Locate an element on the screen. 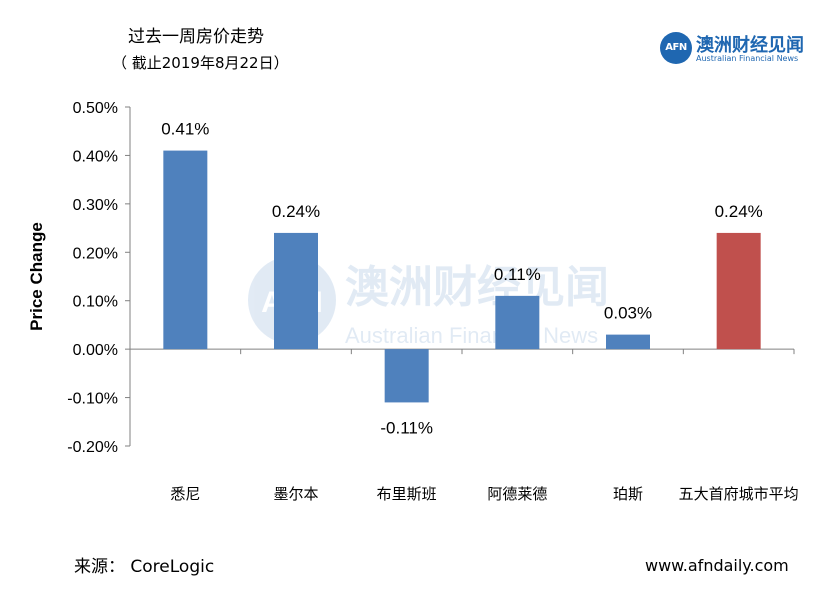  y-tick-label: -0.10% is located at coordinates (92, 399).